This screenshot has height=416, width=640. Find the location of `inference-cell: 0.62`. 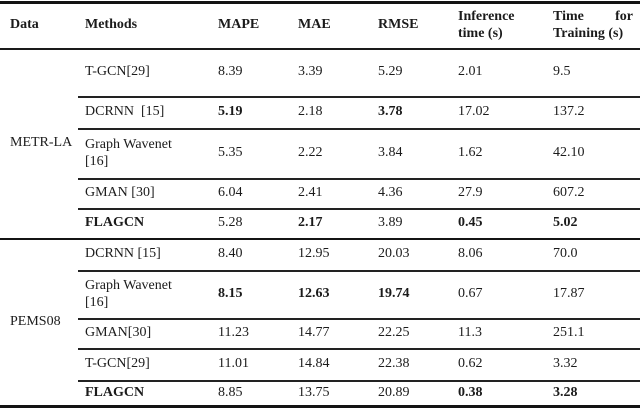

inference-cell: 0.62 is located at coordinates (497, 365).